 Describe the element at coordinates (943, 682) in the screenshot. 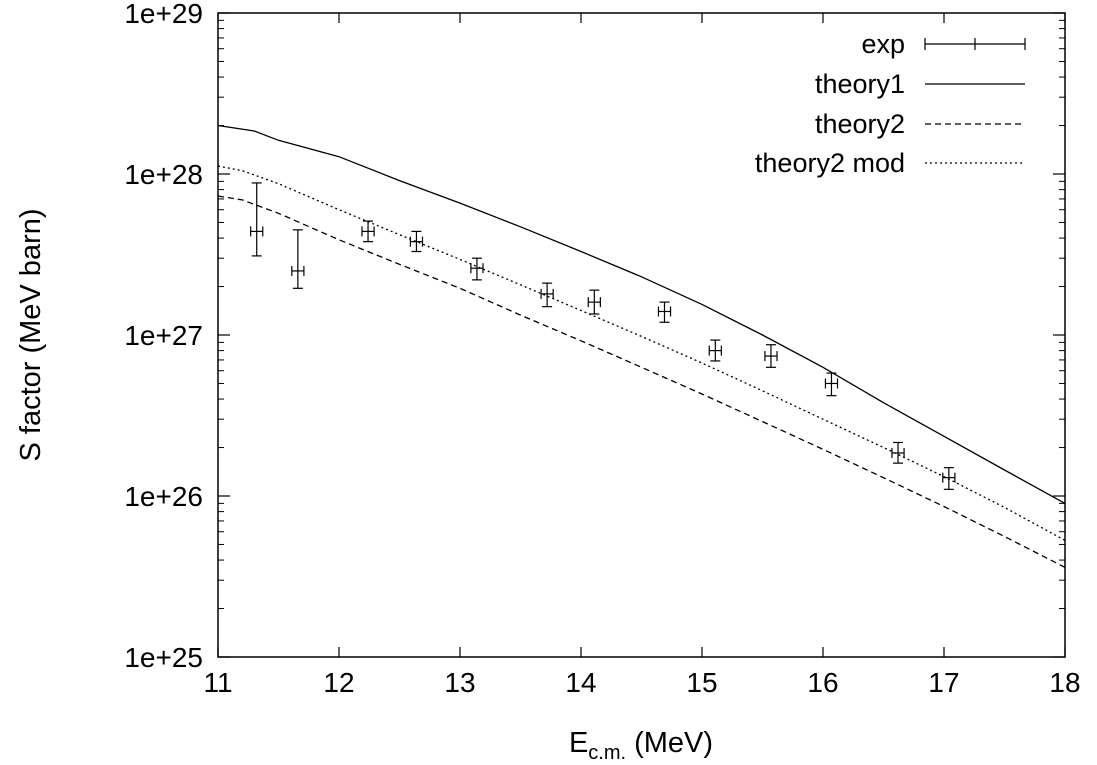

I see `x-tick-label: 17` at that location.